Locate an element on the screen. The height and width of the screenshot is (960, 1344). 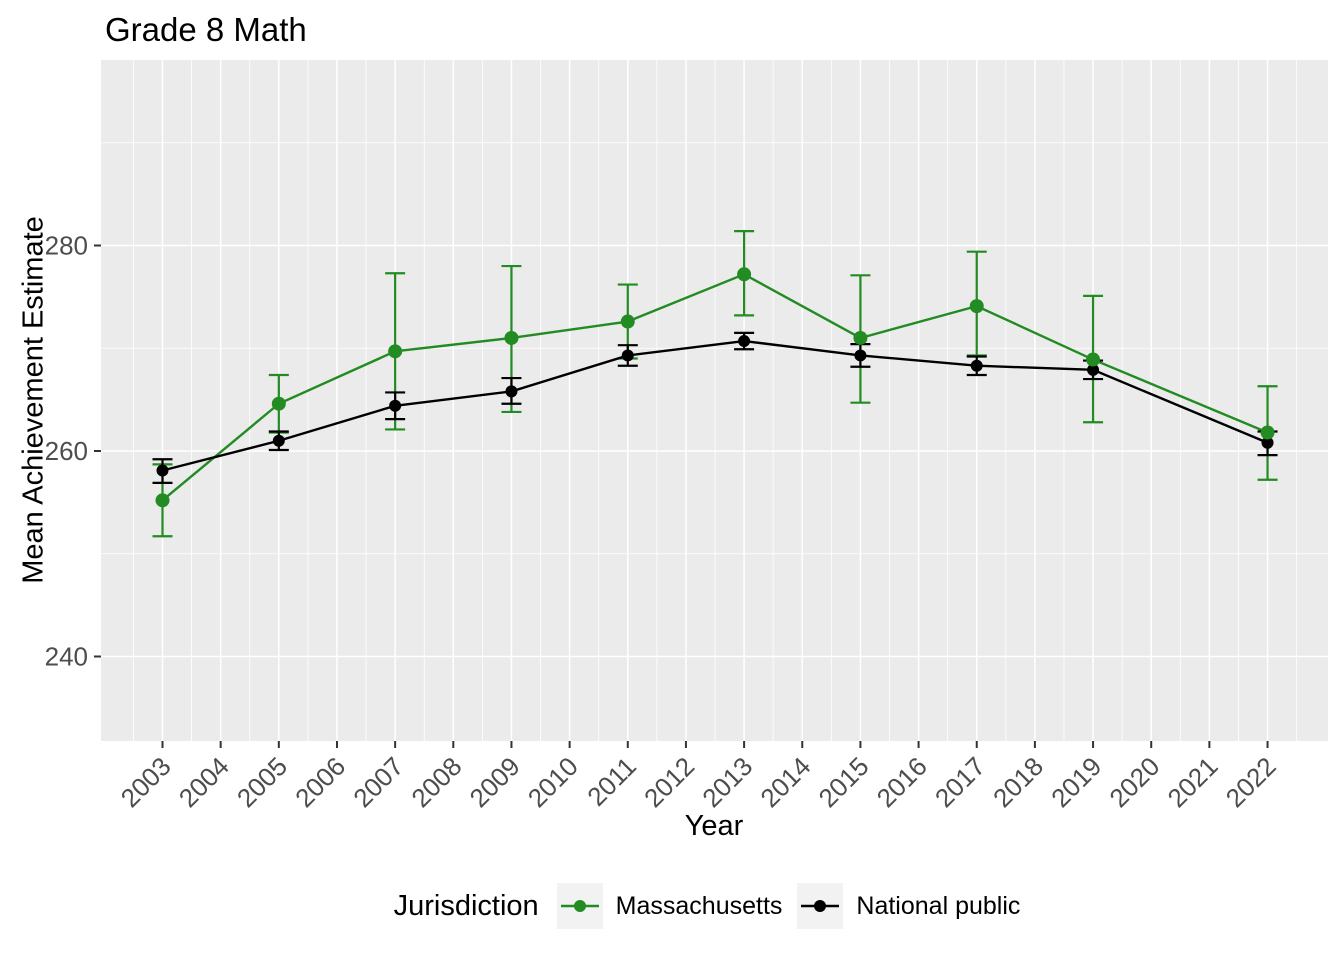
legend-item-national-public: National public is located at coordinates (908, 906).